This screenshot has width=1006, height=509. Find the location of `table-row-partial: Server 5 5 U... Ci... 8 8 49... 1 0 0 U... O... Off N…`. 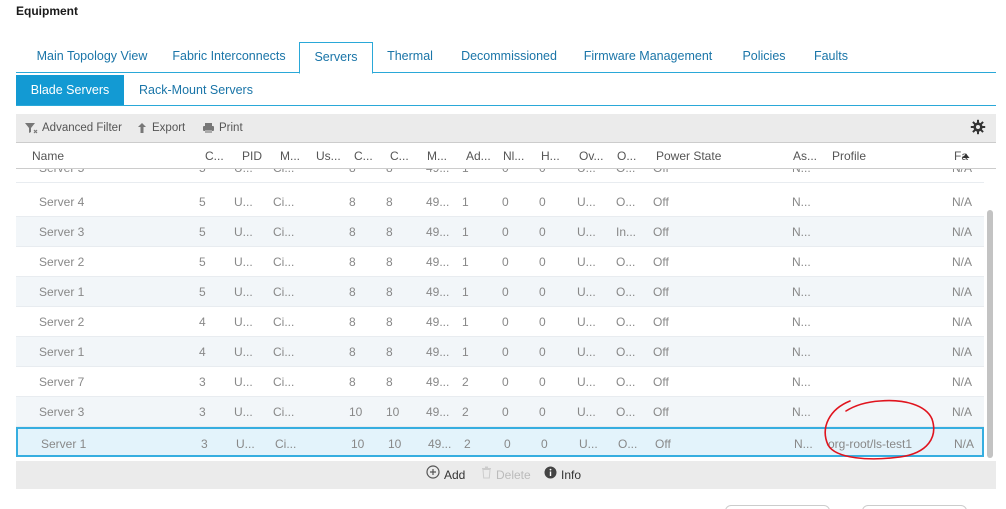

table-row-partial: Server 5 5 U... Ci... 8 8 49... 1 0 0 U... O... Off N… is located at coordinates (500, 176).